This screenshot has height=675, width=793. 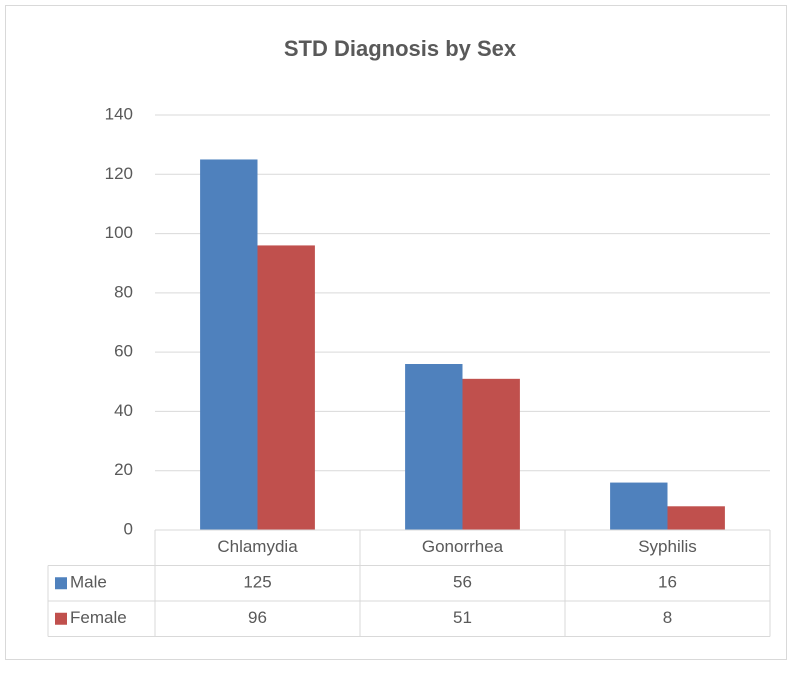 I want to click on y-tick-label: 60, so click(x=123, y=351).